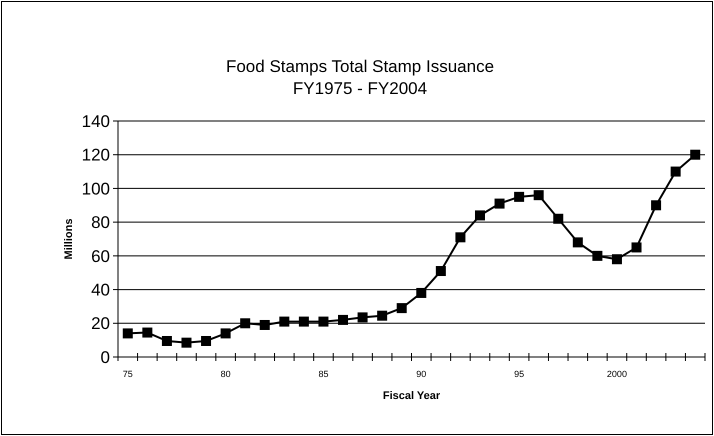 Image resolution: width=714 pixels, height=436 pixels. Describe the element at coordinates (100, 222) in the screenshot. I see `y-tick-label: 80` at that location.